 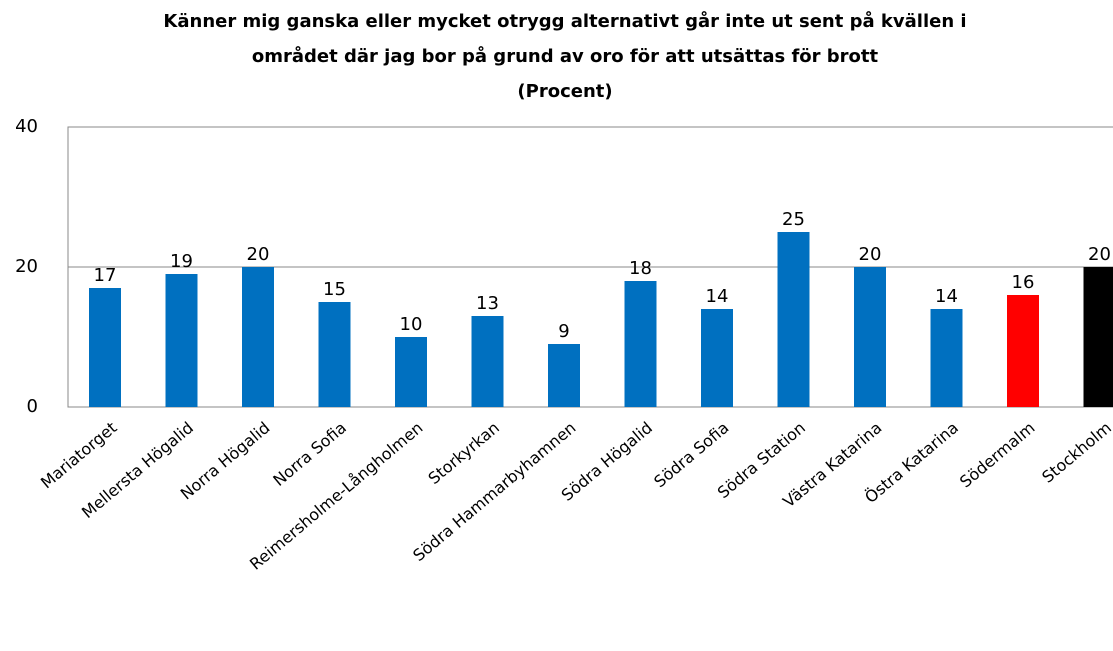 What do you see at coordinates (105, 275) in the screenshot?
I see `value-label: 17` at bounding box center [105, 275].